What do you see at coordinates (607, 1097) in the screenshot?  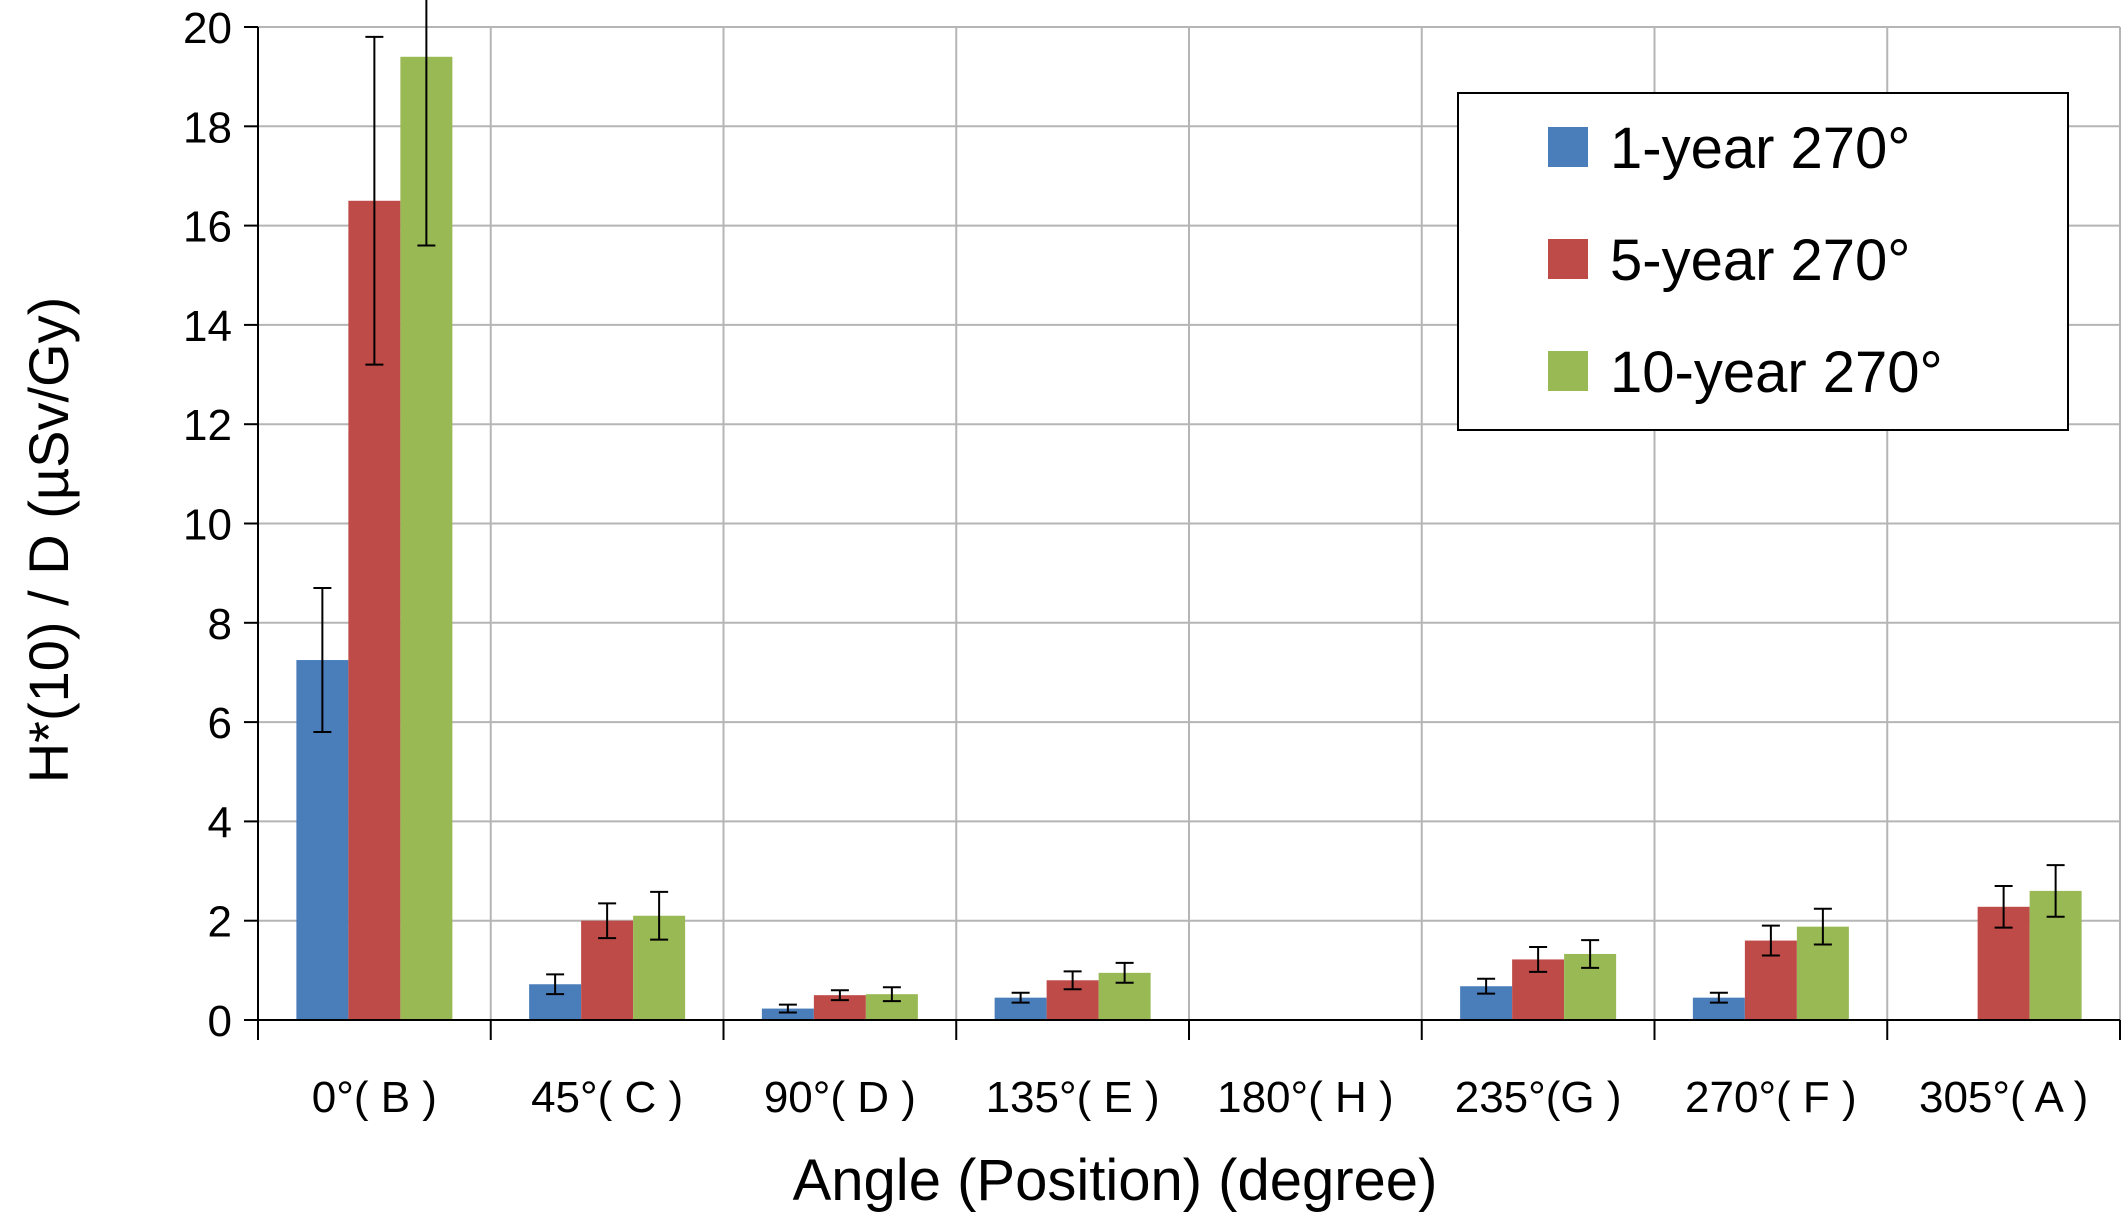 I see `x-tick-label: 45°( C )` at bounding box center [607, 1097].